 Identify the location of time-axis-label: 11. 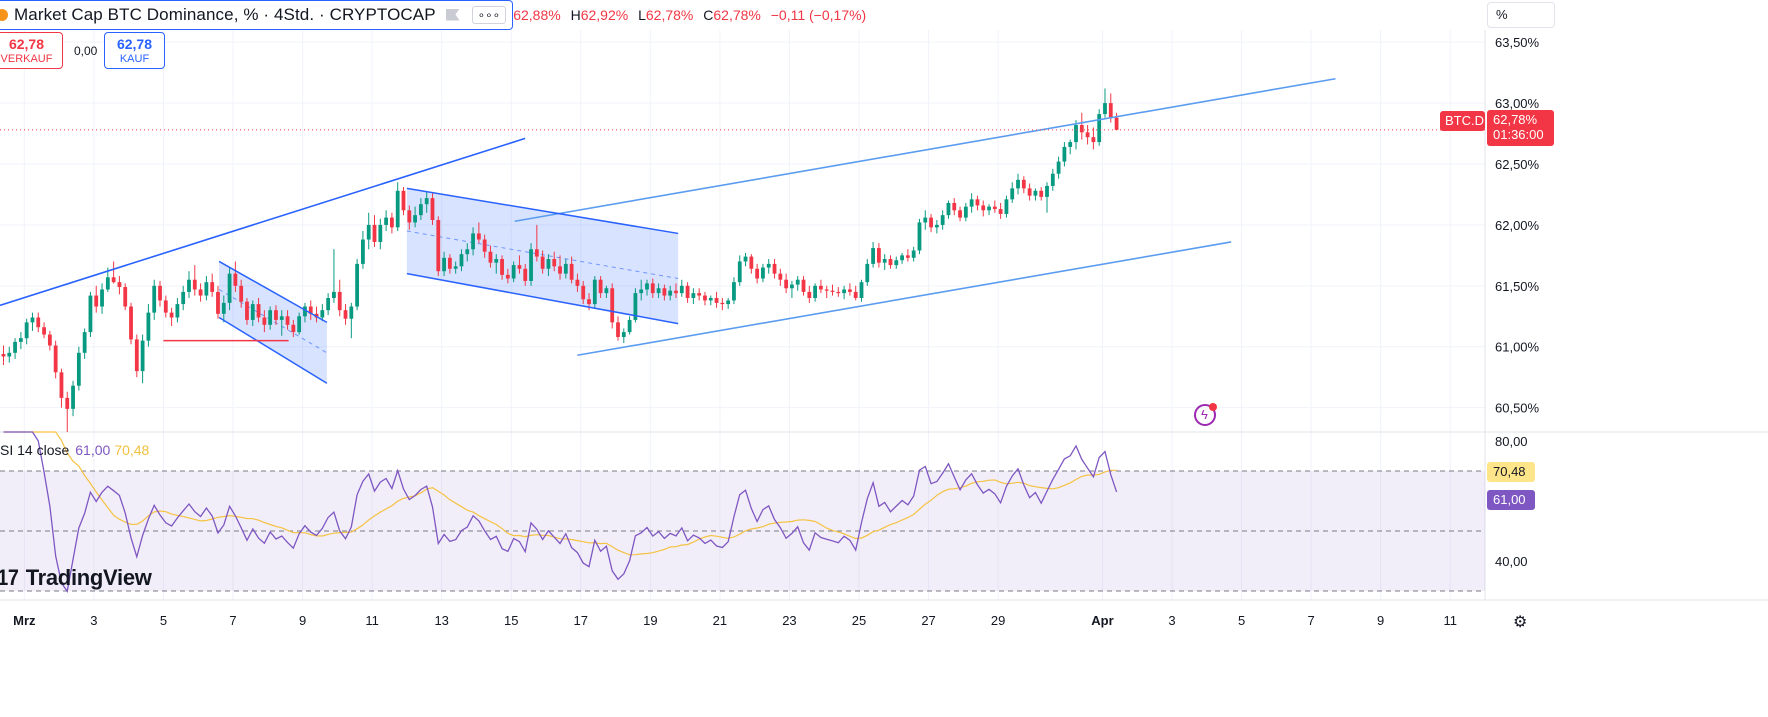
(372, 620).